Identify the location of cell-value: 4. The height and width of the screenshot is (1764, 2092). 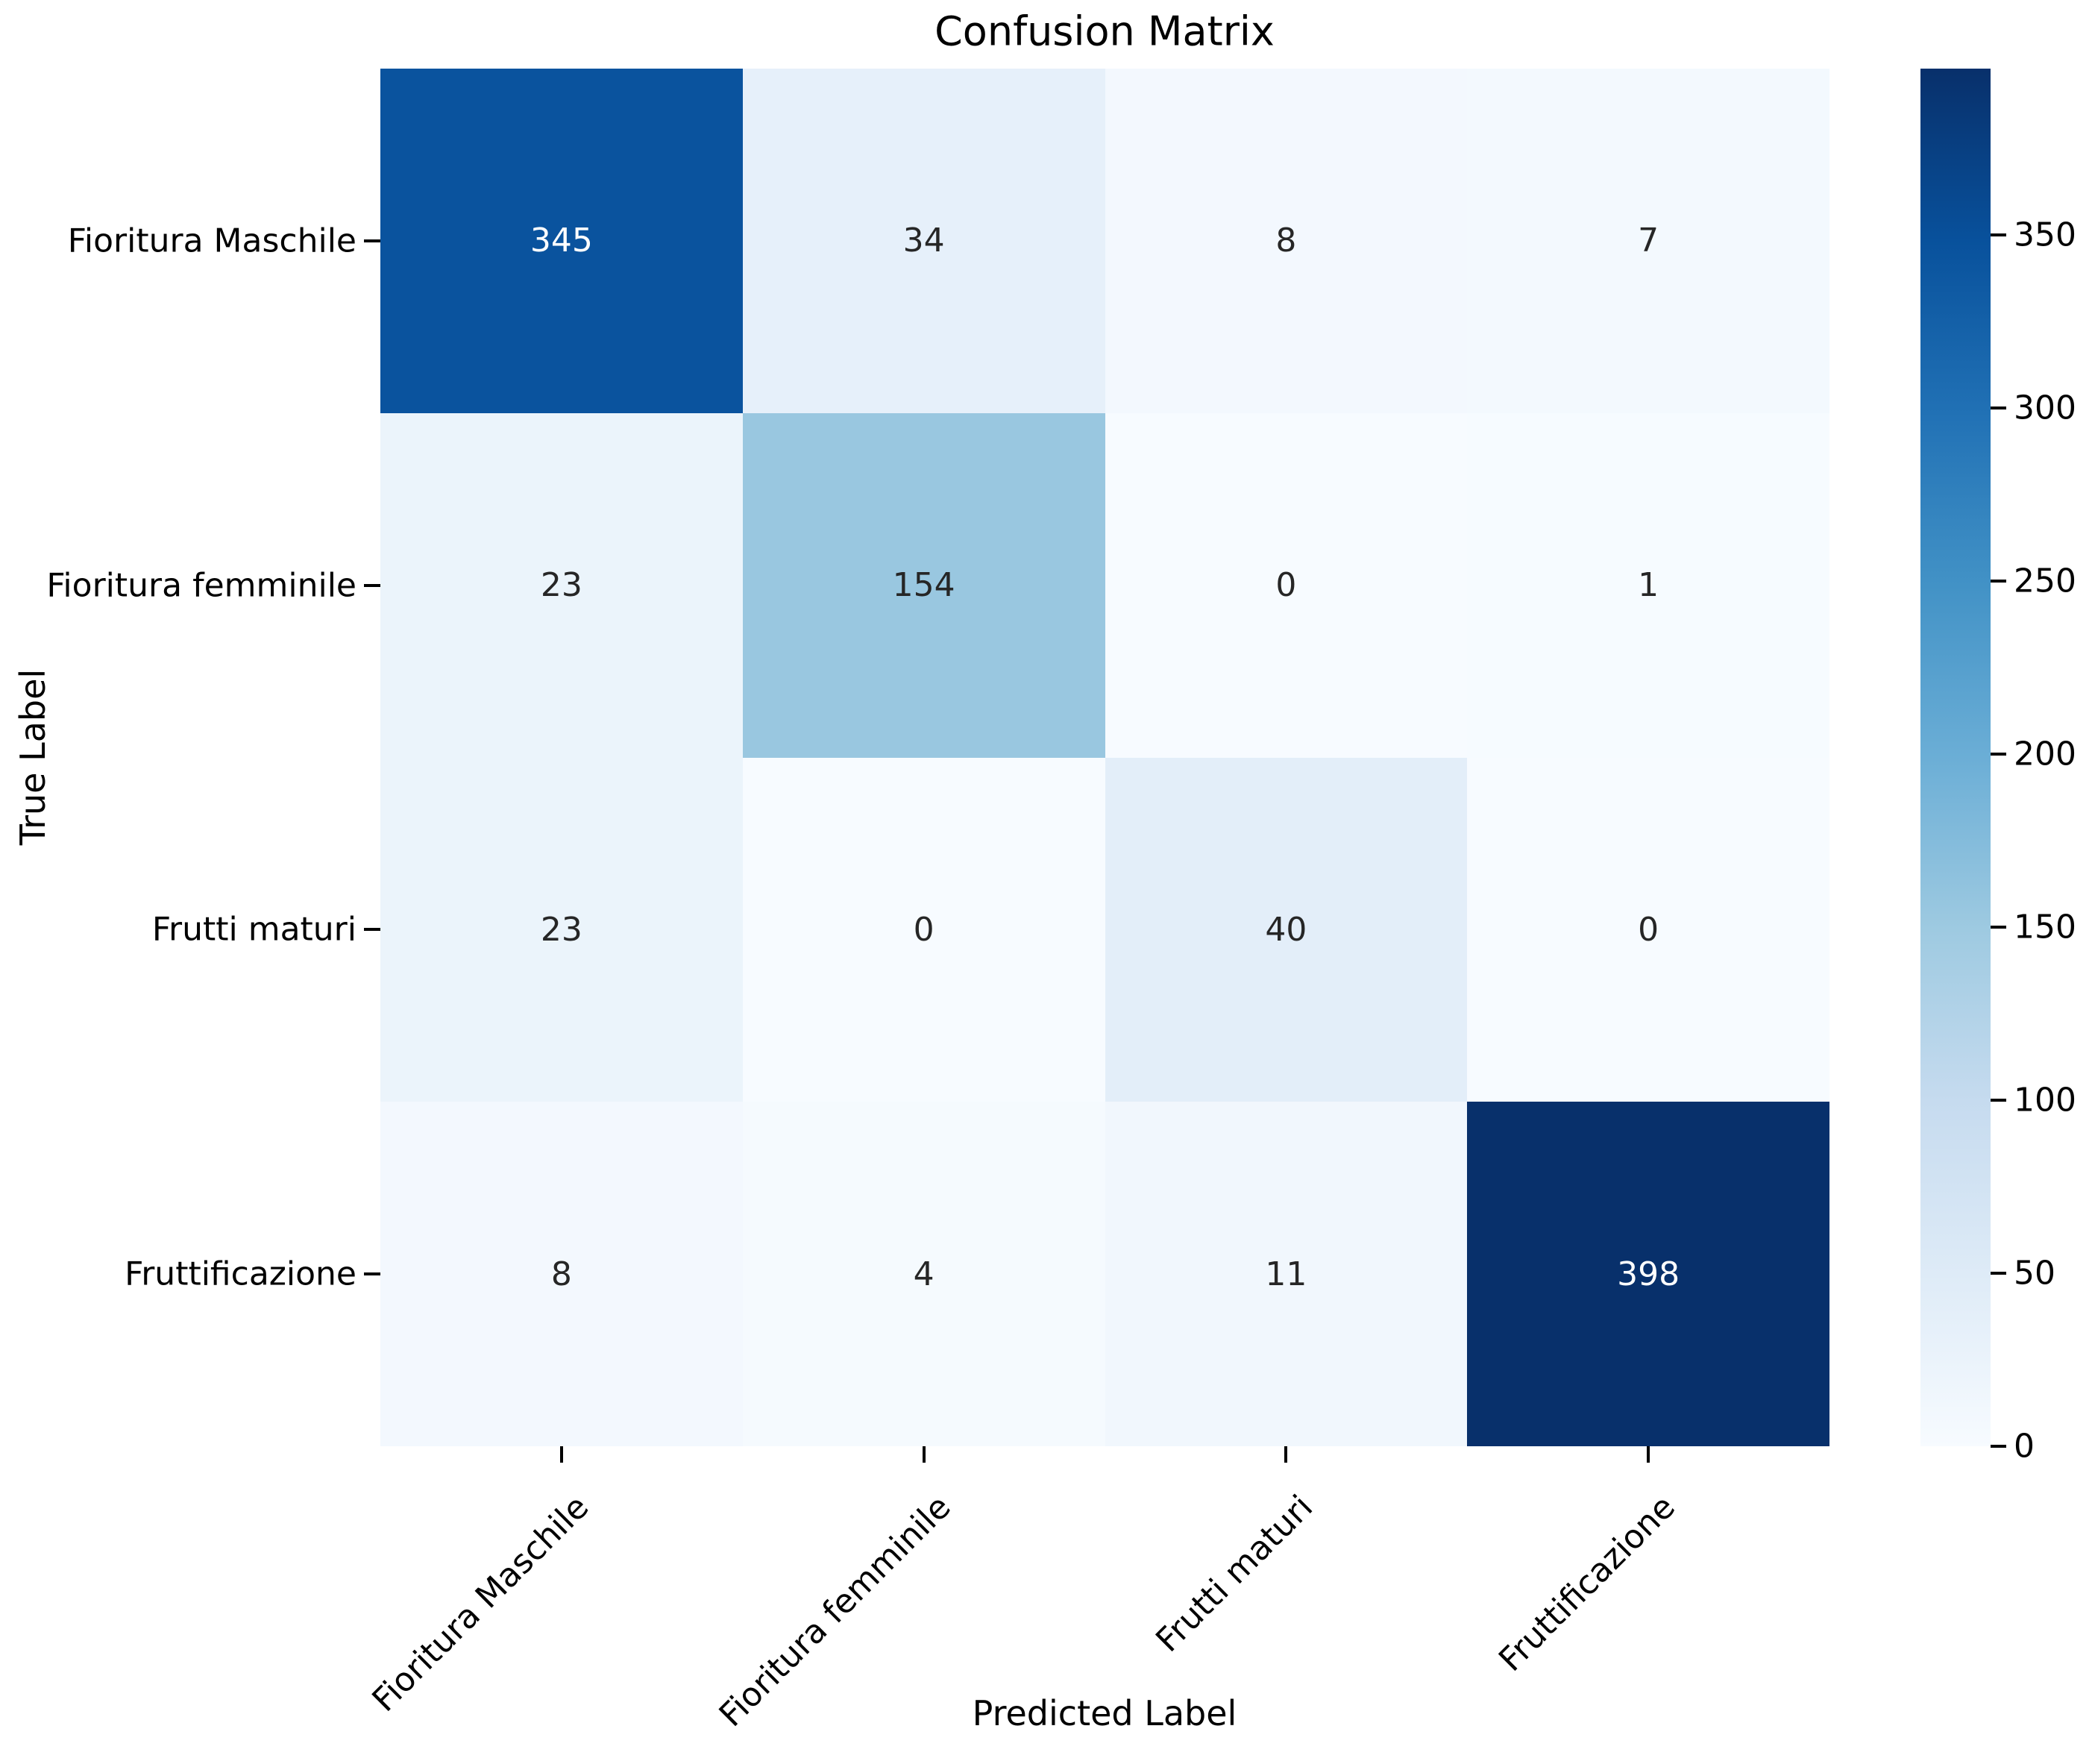
(924, 1274).